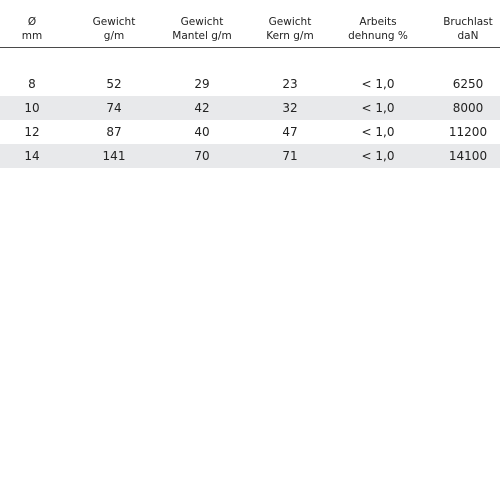 The image size is (500, 500). Describe the element at coordinates (114, 84) in the screenshot. I see `cell-weight: 52` at that location.